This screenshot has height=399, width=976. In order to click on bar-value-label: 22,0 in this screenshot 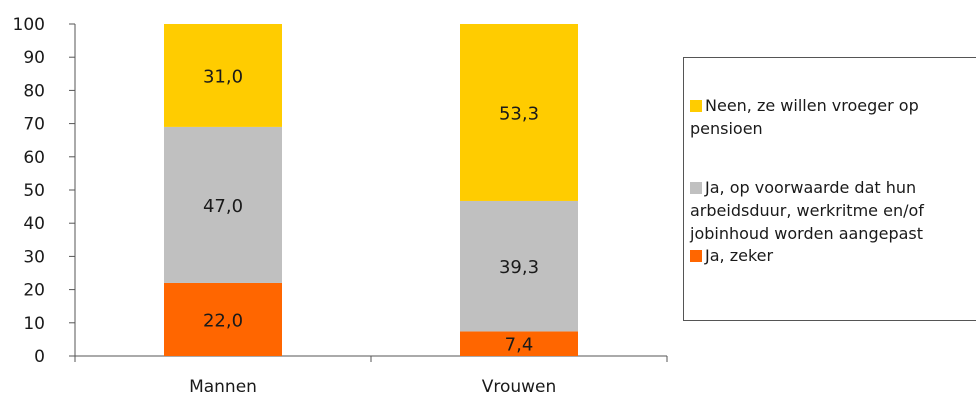, I will do `click(223, 320)`.